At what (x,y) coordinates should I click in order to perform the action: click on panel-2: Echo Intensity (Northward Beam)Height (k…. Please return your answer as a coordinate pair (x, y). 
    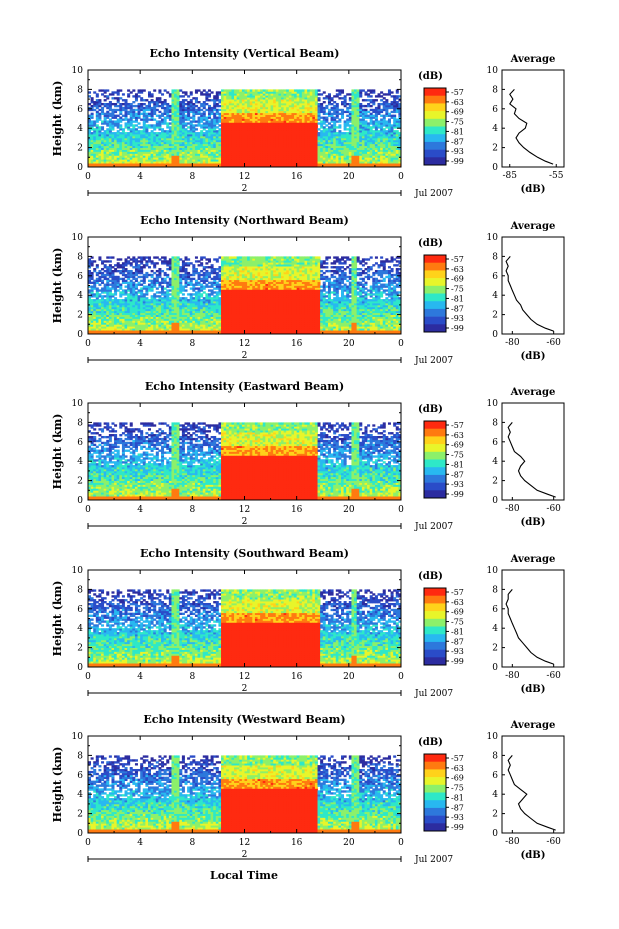
    Looking at the image, I should click on (308, 290).